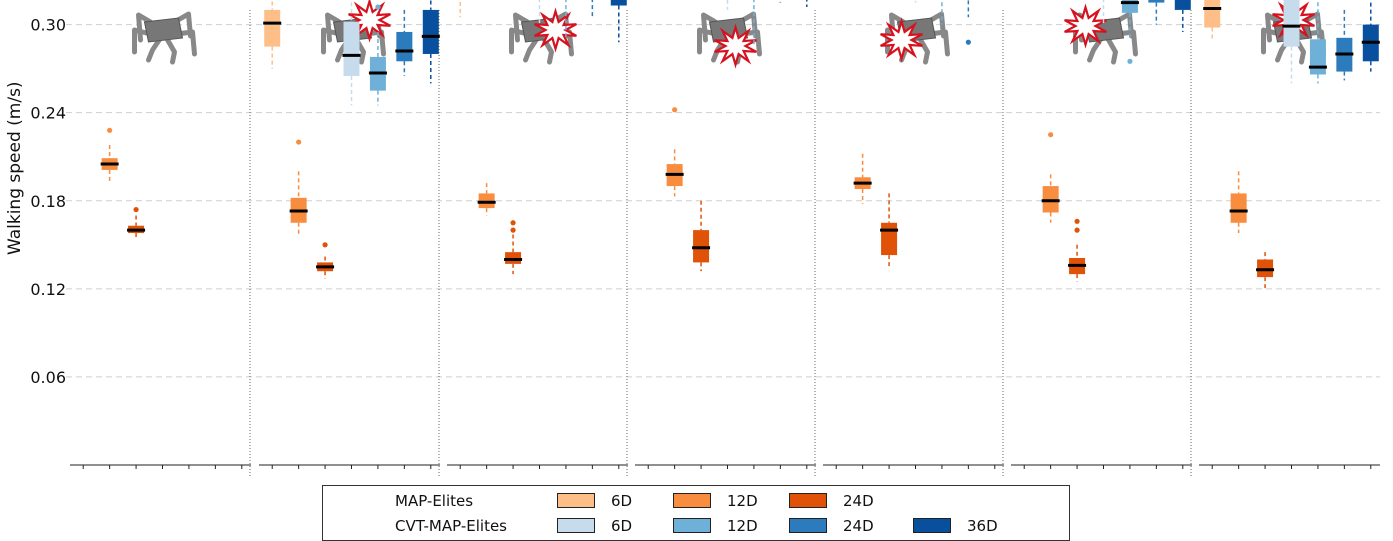 This screenshot has width=1393, height=541. I want to click on y-tick-label: 0.12, so click(48, 289).